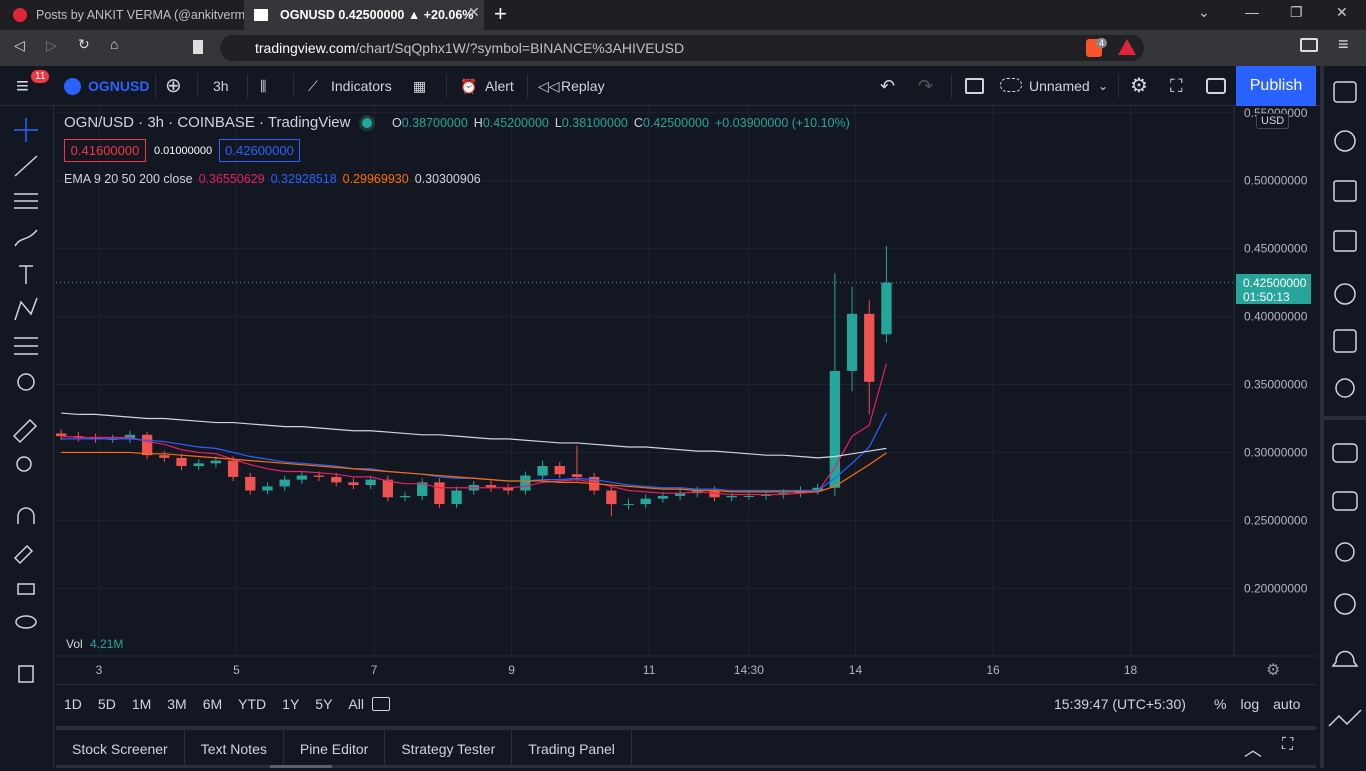 The height and width of the screenshot is (771, 1366). Describe the element at coordinates (1345, 552) in the screenshot. I see `streams` at that location.